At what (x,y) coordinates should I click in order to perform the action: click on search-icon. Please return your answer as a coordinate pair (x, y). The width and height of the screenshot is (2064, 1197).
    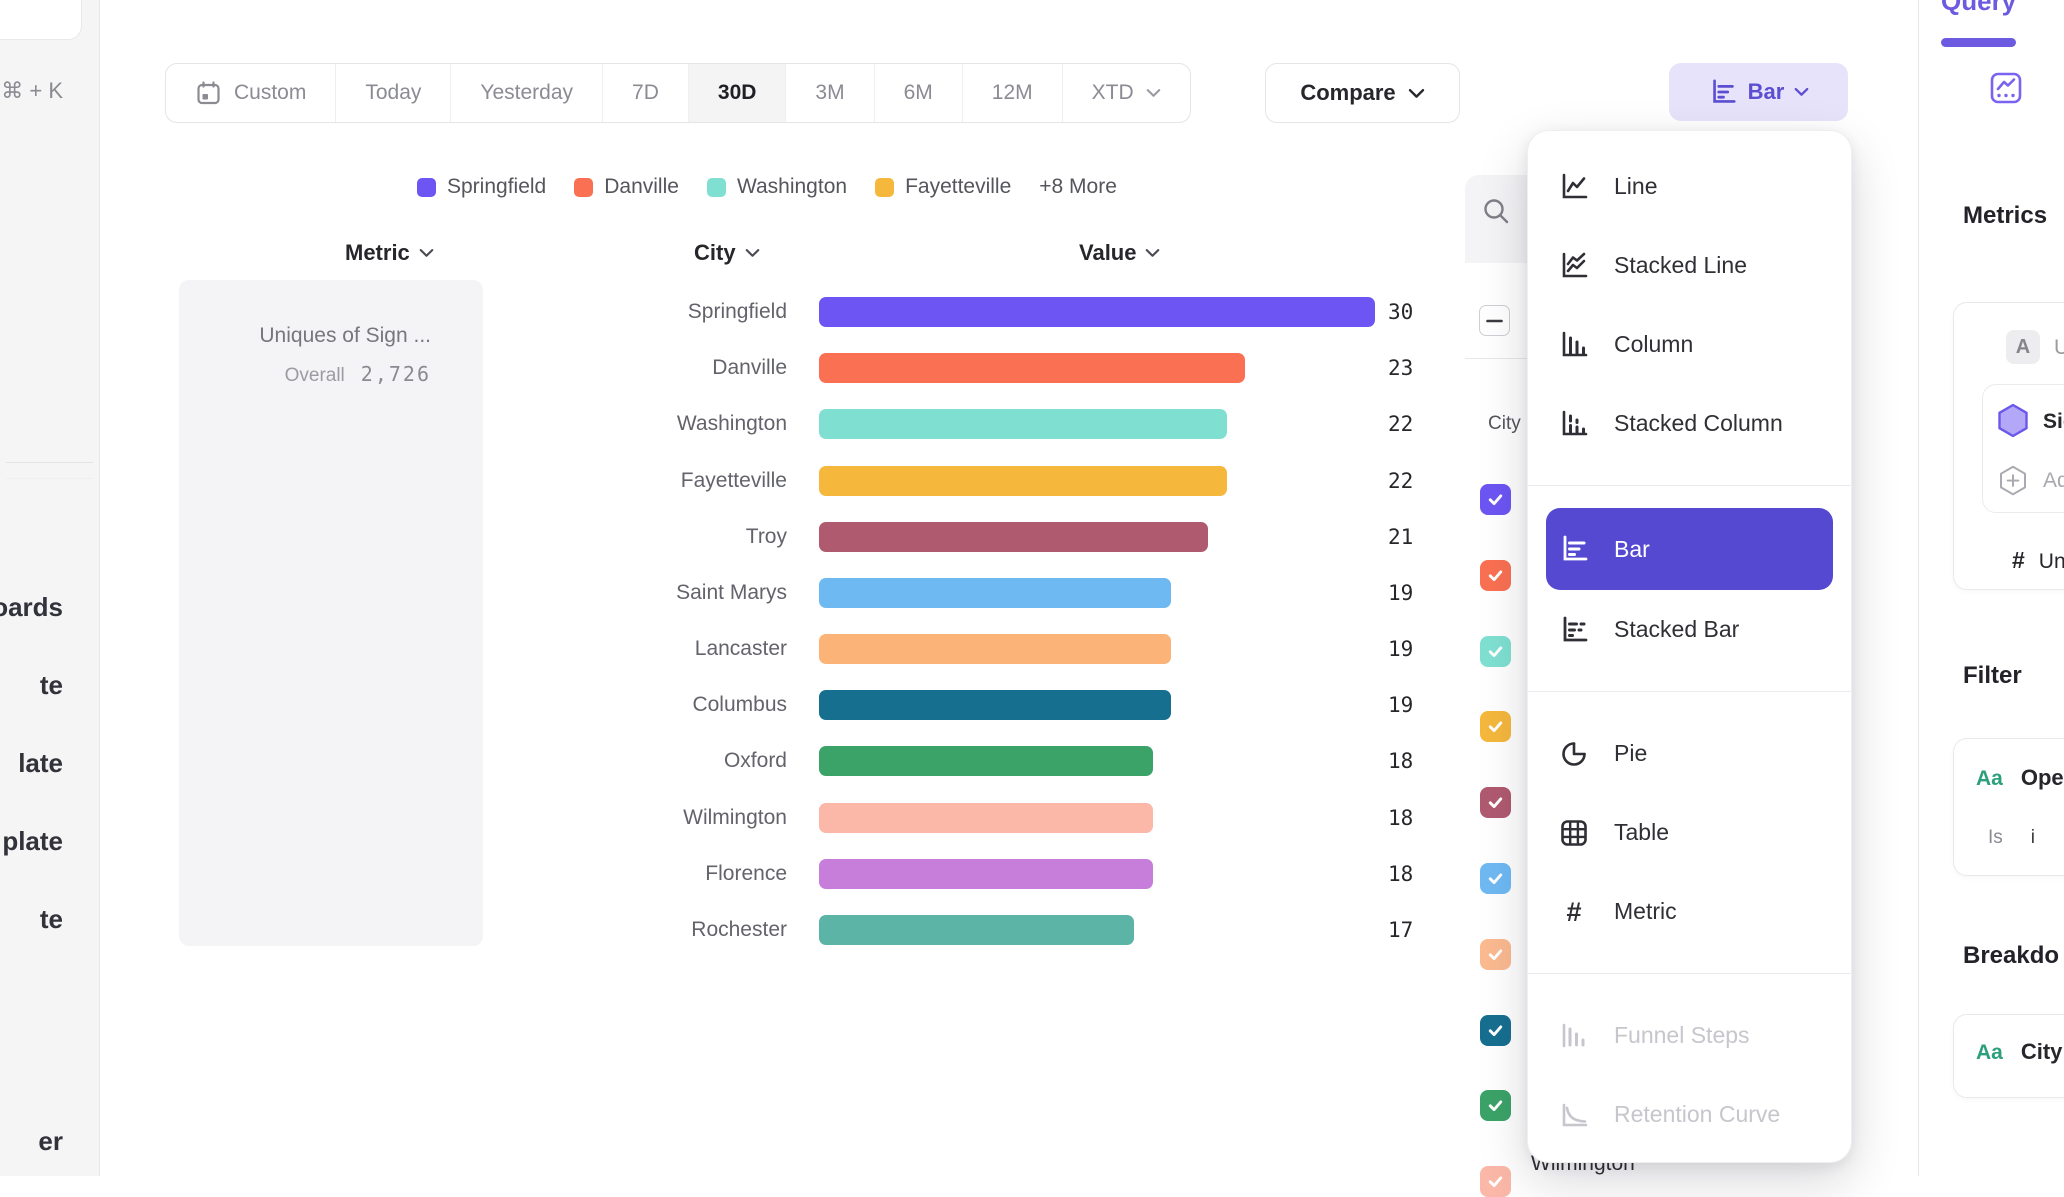
    Looking at the image, I should click on (1496, 211).